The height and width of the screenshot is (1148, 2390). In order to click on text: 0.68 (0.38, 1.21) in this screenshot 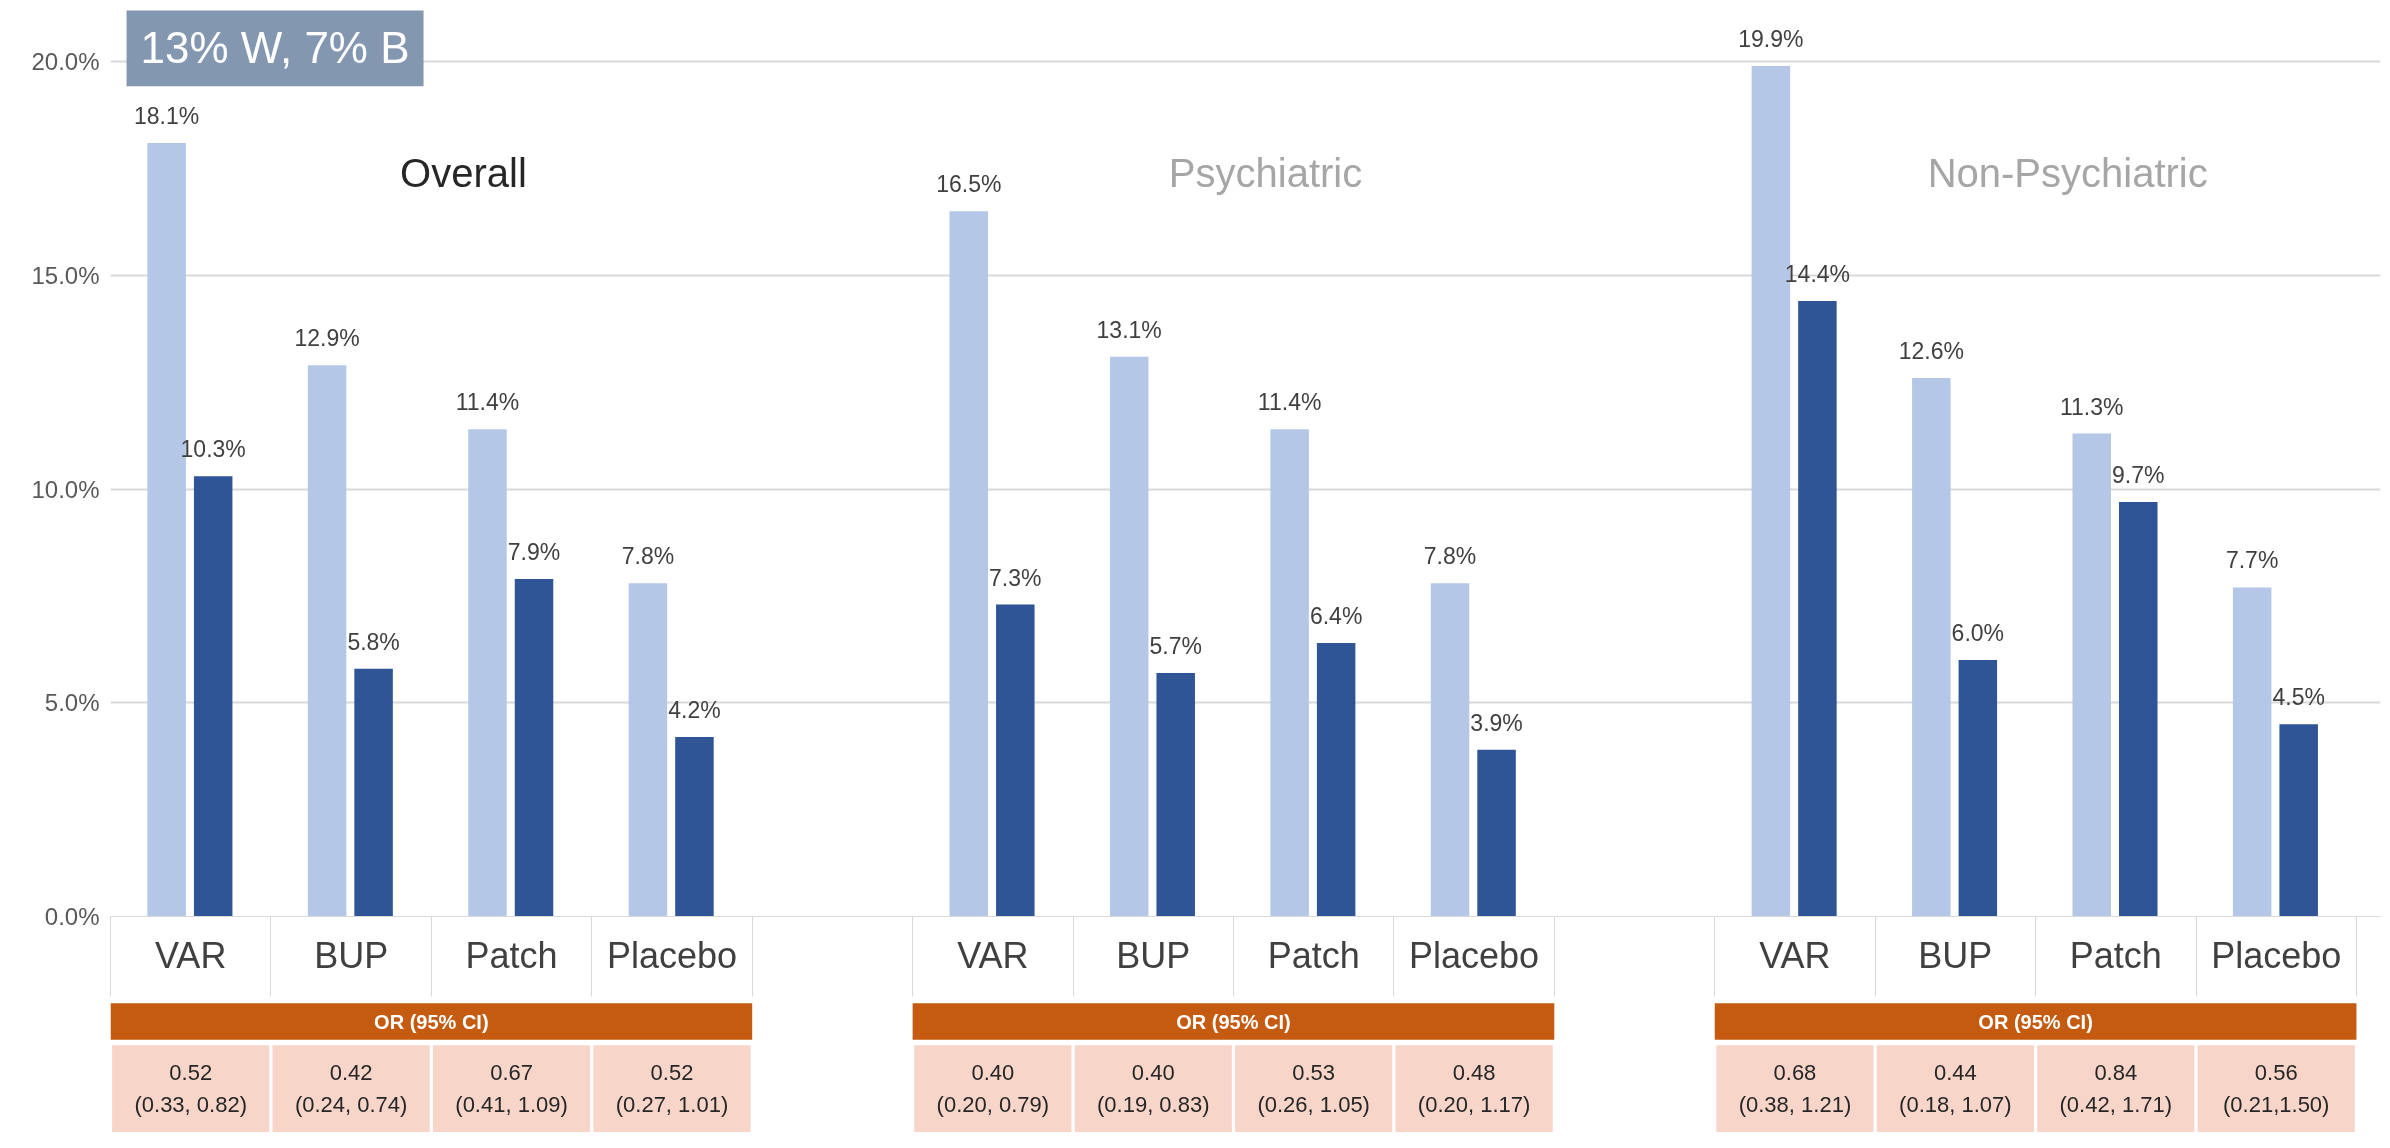, I will do `click(1795, 1088)`.